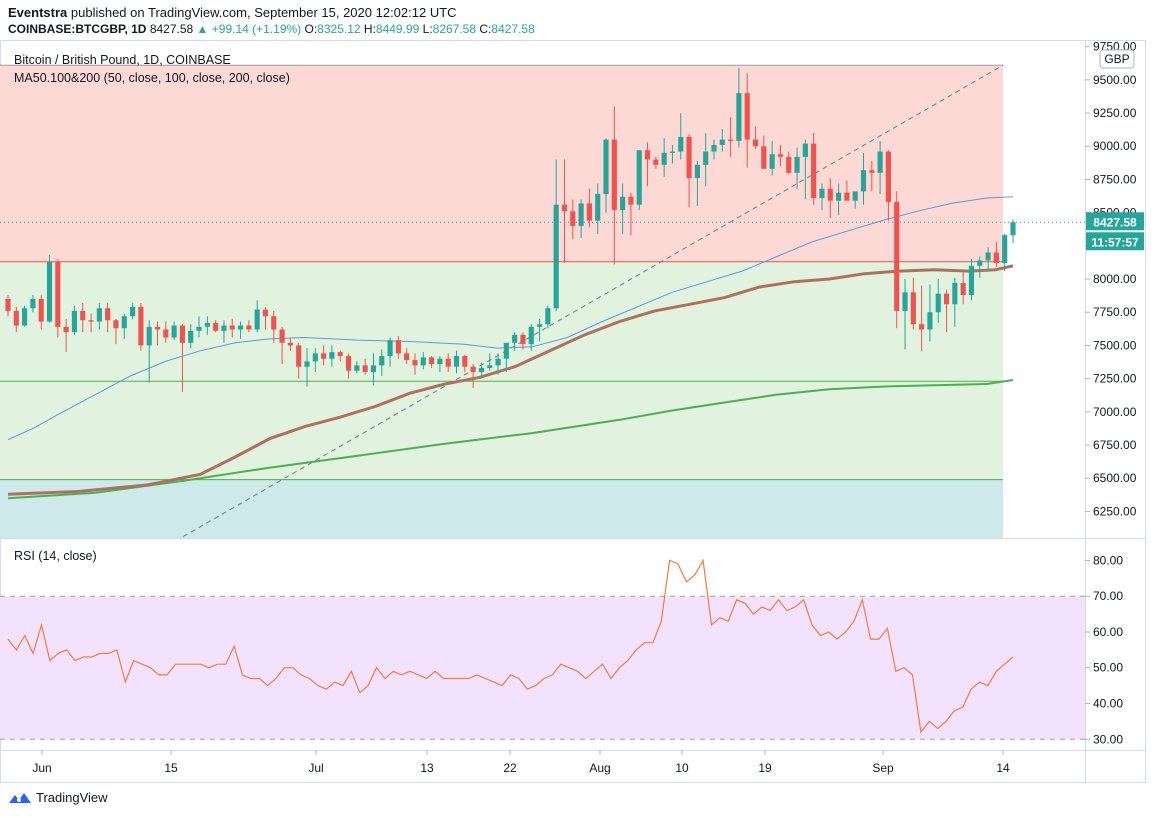  What do you see at coordinates (1108, 668) in the screenshot?
I see `rsi-tick-label: 50.00` at bounding box center [1108, 668].